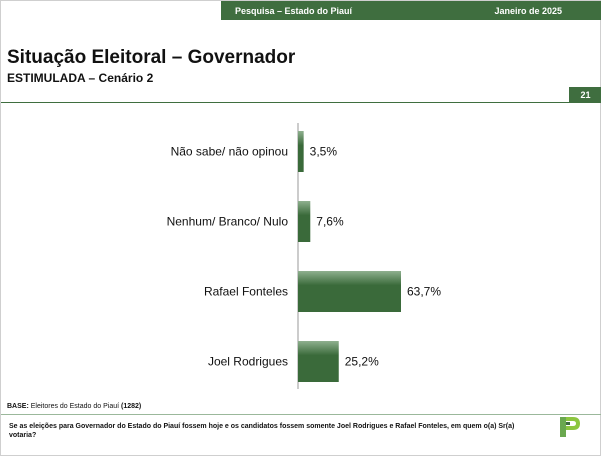 The width and height of the screenshot is (601, 456). What do you see at coordinates (362, 362) in the screenshot?
I see `value-label: 25,2%` at bounding box center [362, 362].